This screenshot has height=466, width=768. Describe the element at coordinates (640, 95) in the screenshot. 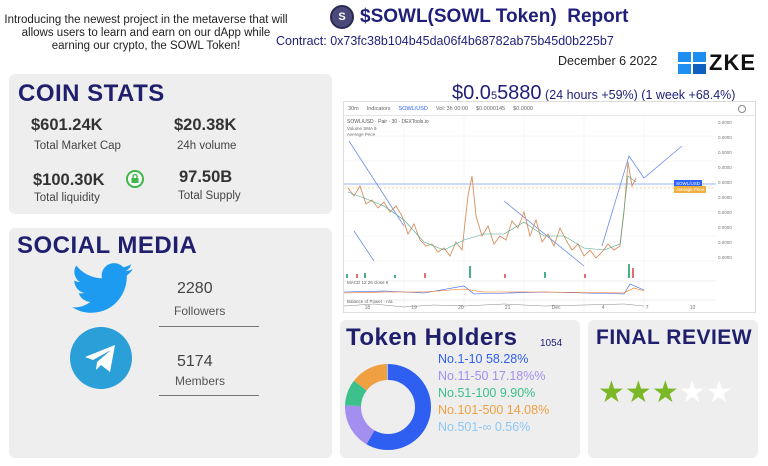

I see `price-change: (24 hours +59%) (1 week +68.4%)` at that location.